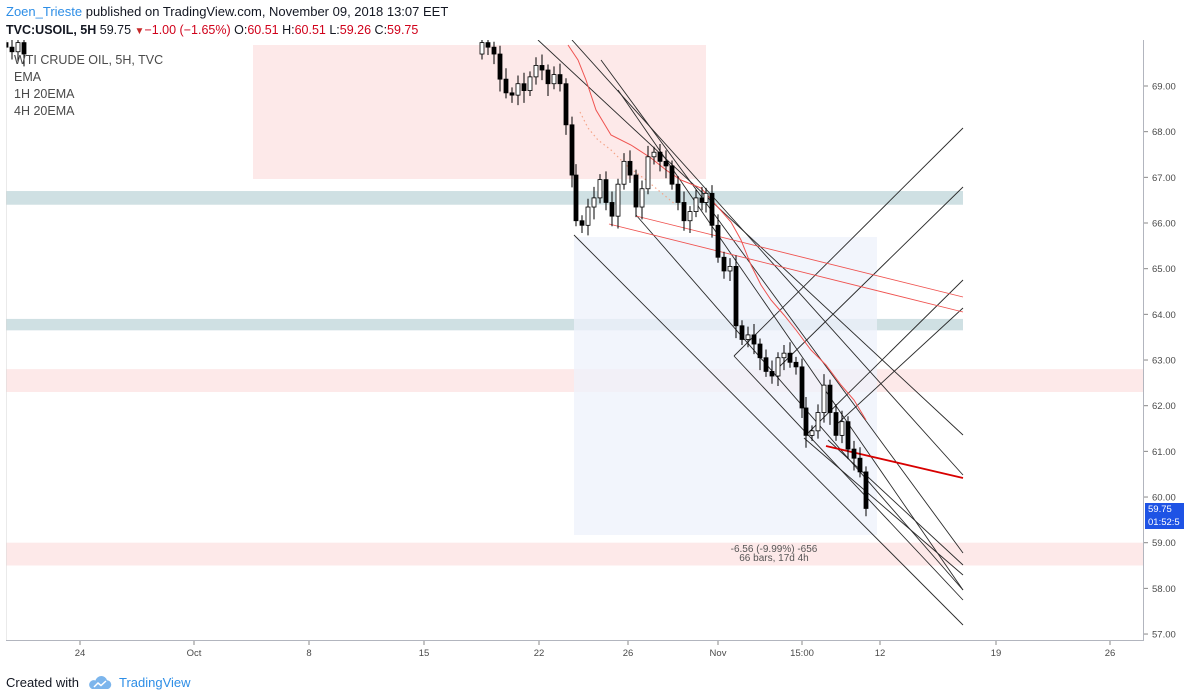 This screenshot has height=700, width=1188. What do you see at coordinates (575, 554) in the screenshot?
I see `zone-pink-low` at bounding box center [575, 554].